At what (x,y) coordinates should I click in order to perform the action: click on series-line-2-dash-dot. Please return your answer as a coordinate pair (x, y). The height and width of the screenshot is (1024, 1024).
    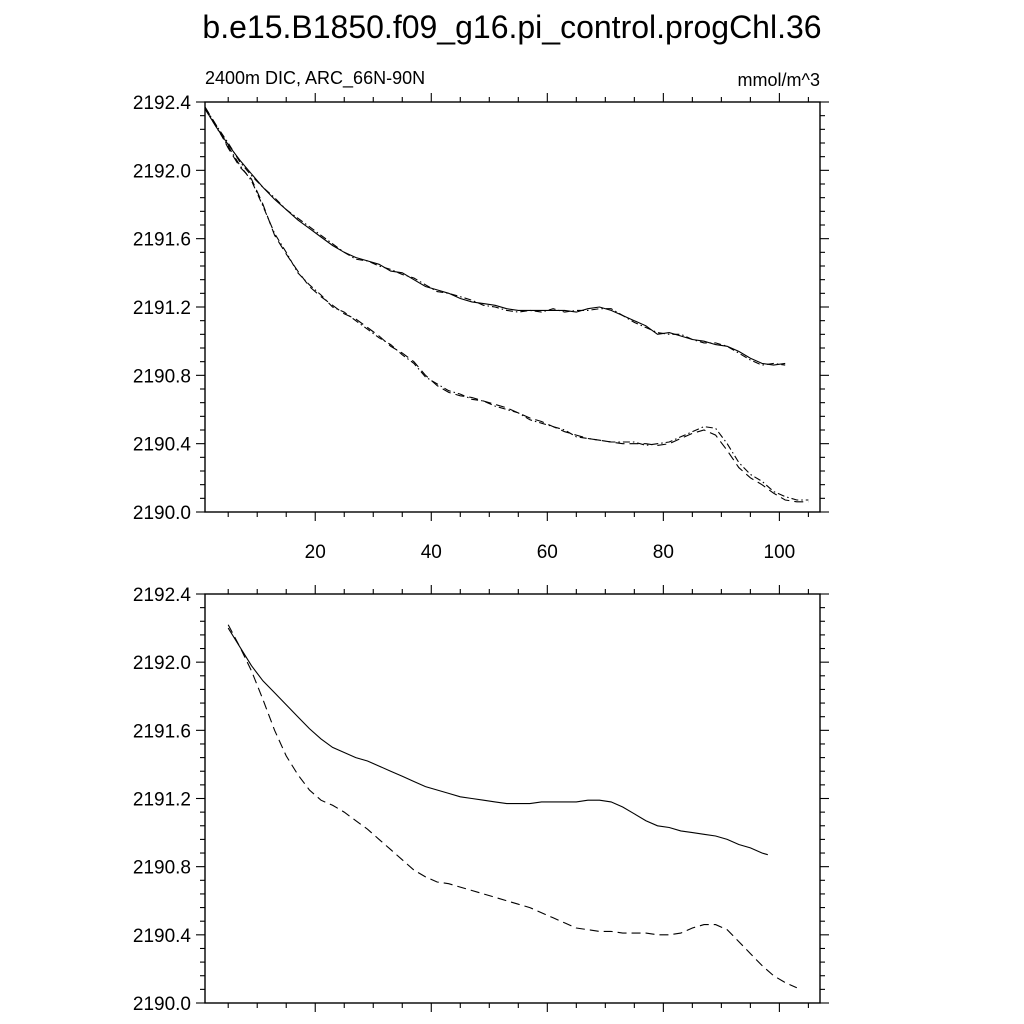
    Looking at the image, I should click on (495, 236).